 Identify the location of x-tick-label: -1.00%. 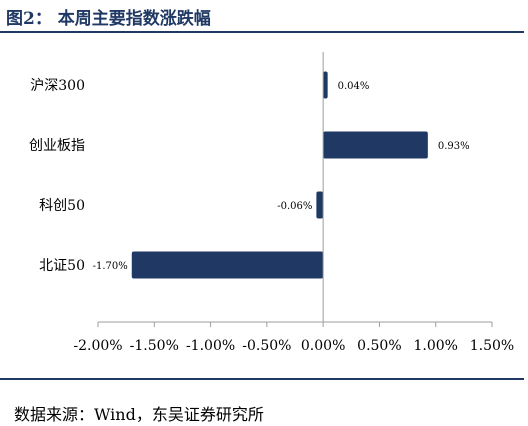
(210, 346).